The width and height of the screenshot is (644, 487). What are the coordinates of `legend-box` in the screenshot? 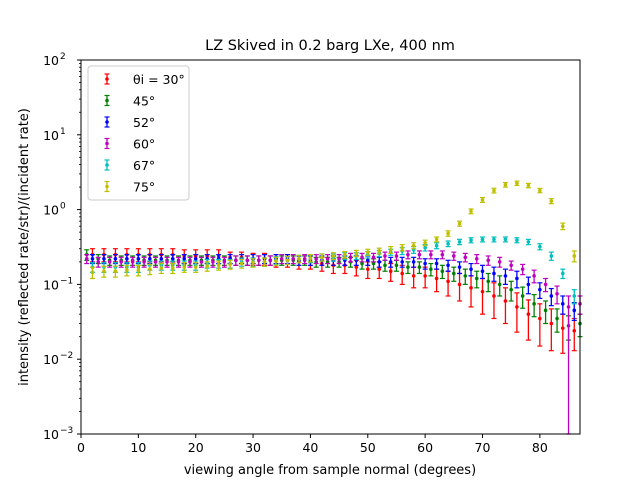 It's located at (138, 133).